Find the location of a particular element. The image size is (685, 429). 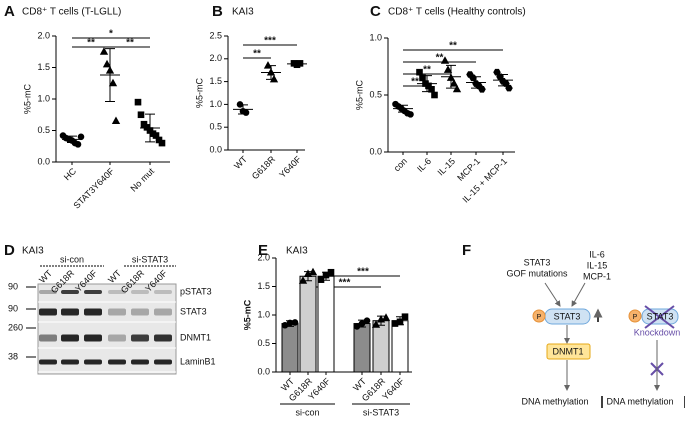

panel-letter: B is located at coordinates (217, 11).